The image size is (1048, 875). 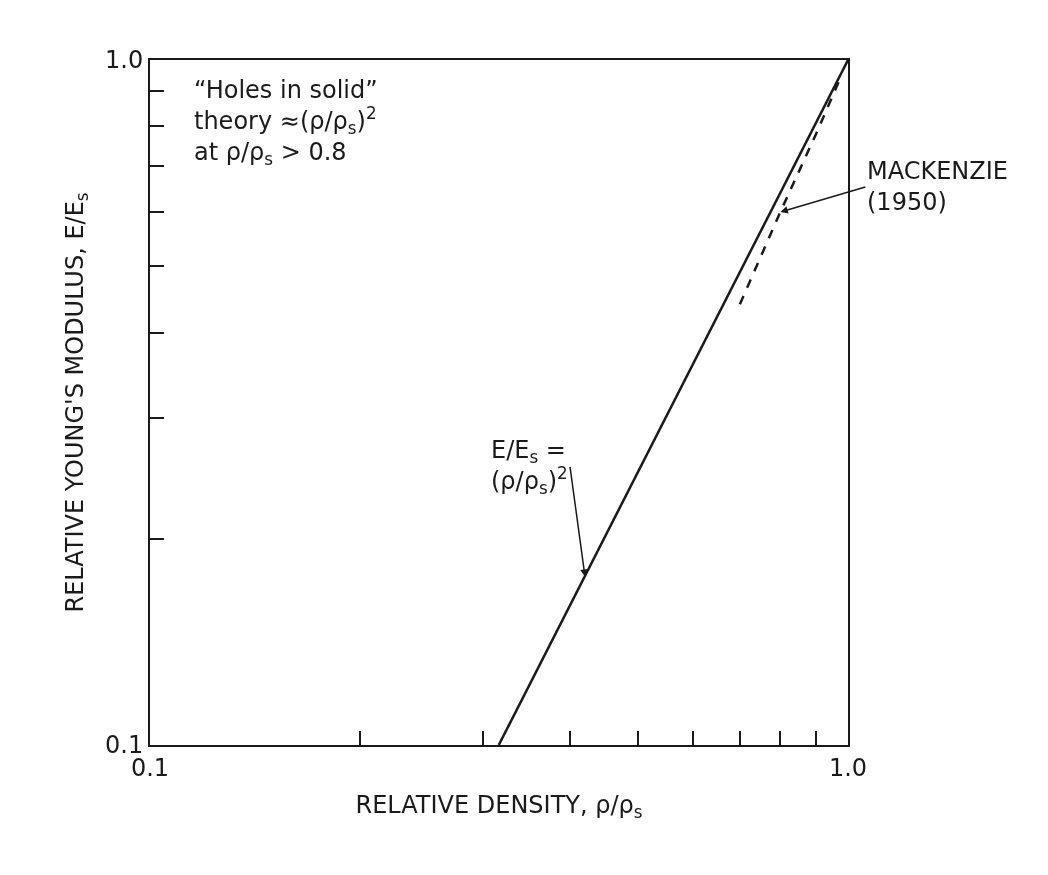 What do you see at coordinates (286, 123) in the screenshot?
I see `text: “Holes in solid” theory ≈(ρ/ρ$_{s}$)$^{2}$ at ρ/ρ$_{s}$ > 0.8` at bounding box center [286, 123].